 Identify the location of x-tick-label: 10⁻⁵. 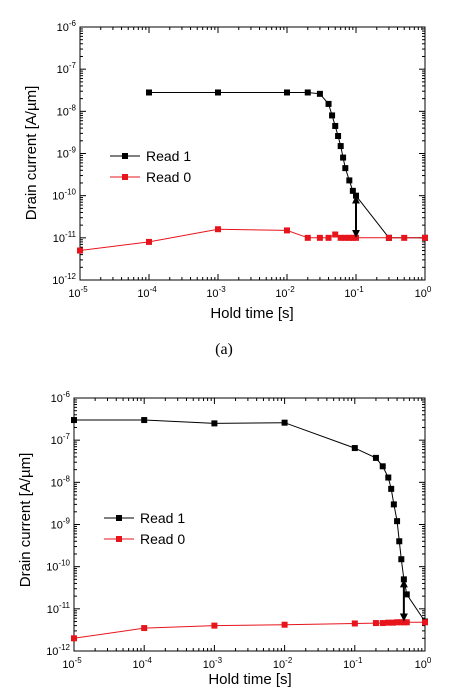
(78, 292).